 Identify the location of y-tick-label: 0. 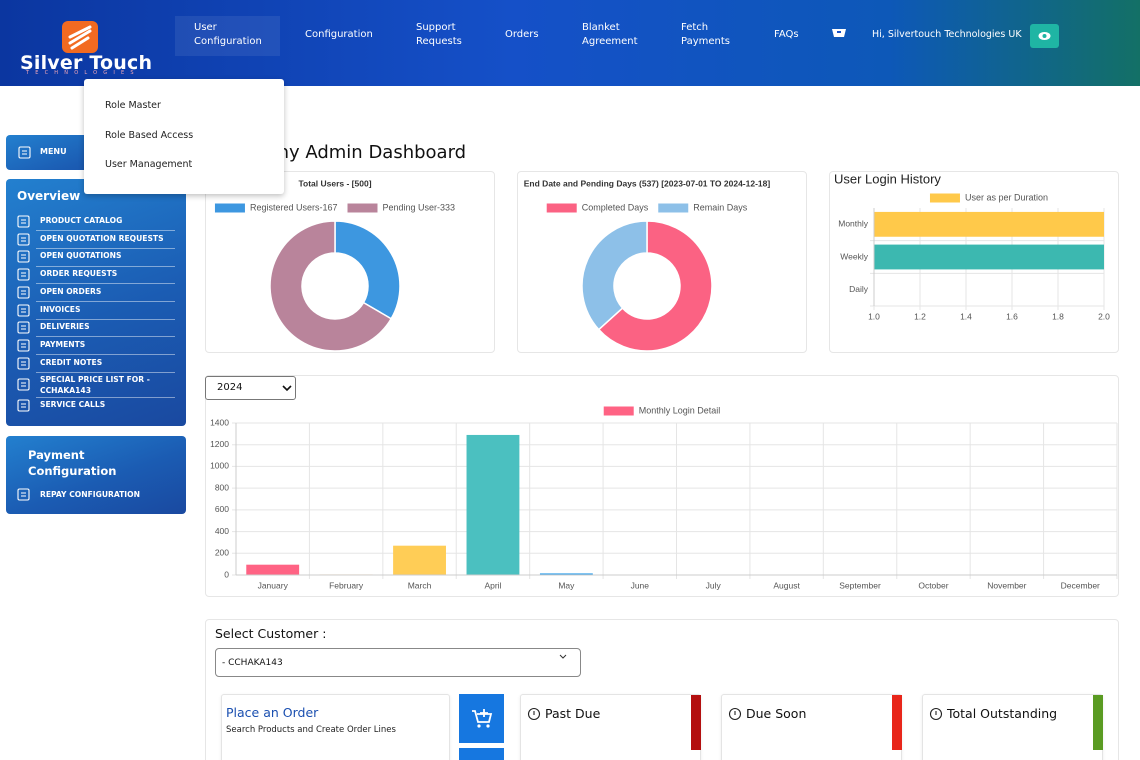
(226, 574).